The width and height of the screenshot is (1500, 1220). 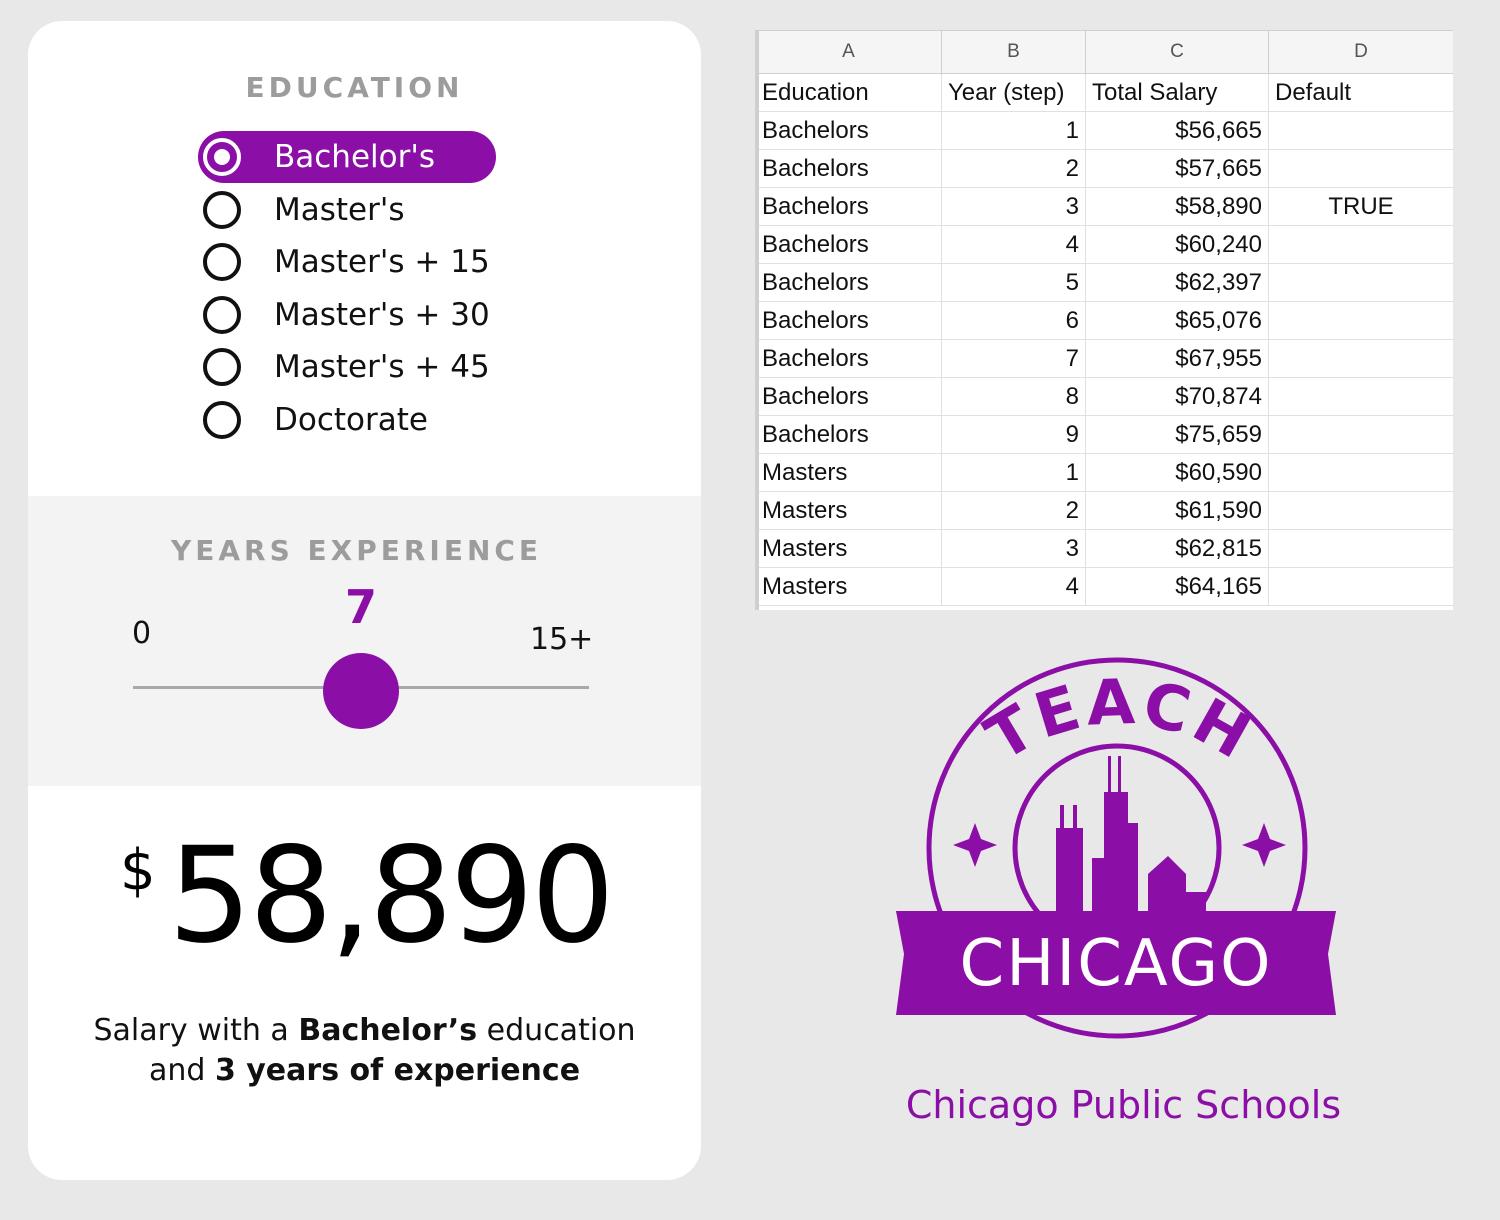 I want to click on logo-caption: Chicago Public Schools, so click(x=1123, y=1105).